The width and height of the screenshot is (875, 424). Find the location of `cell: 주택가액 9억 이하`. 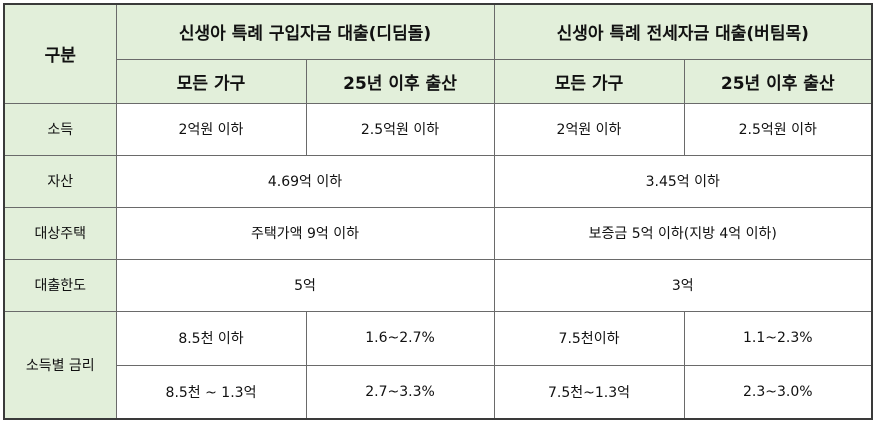

cell: 주택가액 9억 이하 is located at coordinates (305, 233).